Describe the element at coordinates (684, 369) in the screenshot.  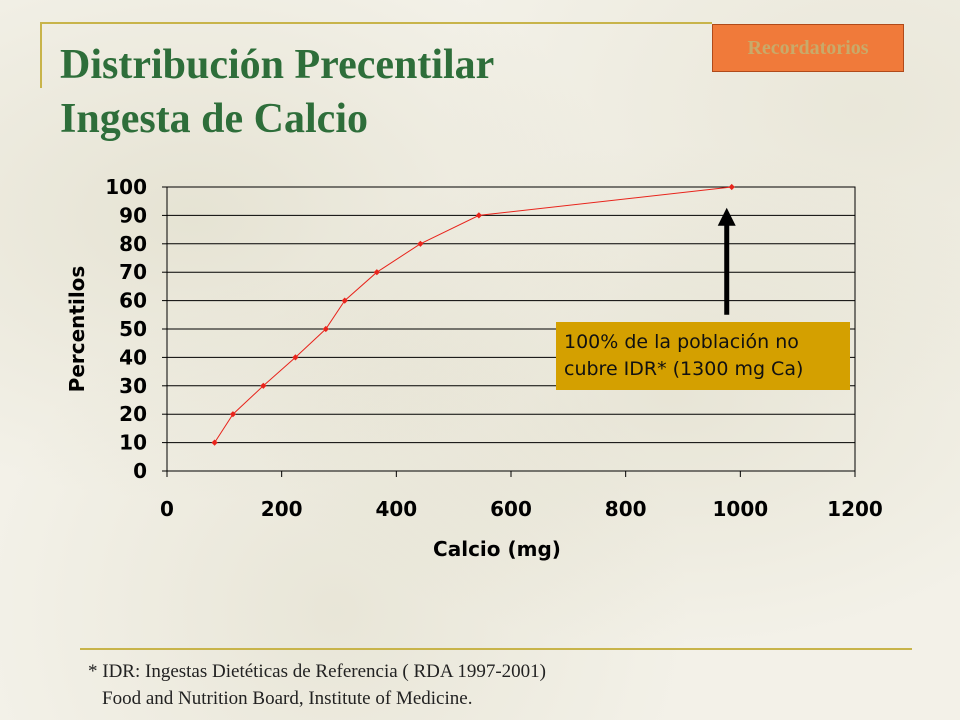
I see `annotation-line-2: cubre IDR* (1300 mg Ca)` at that location.